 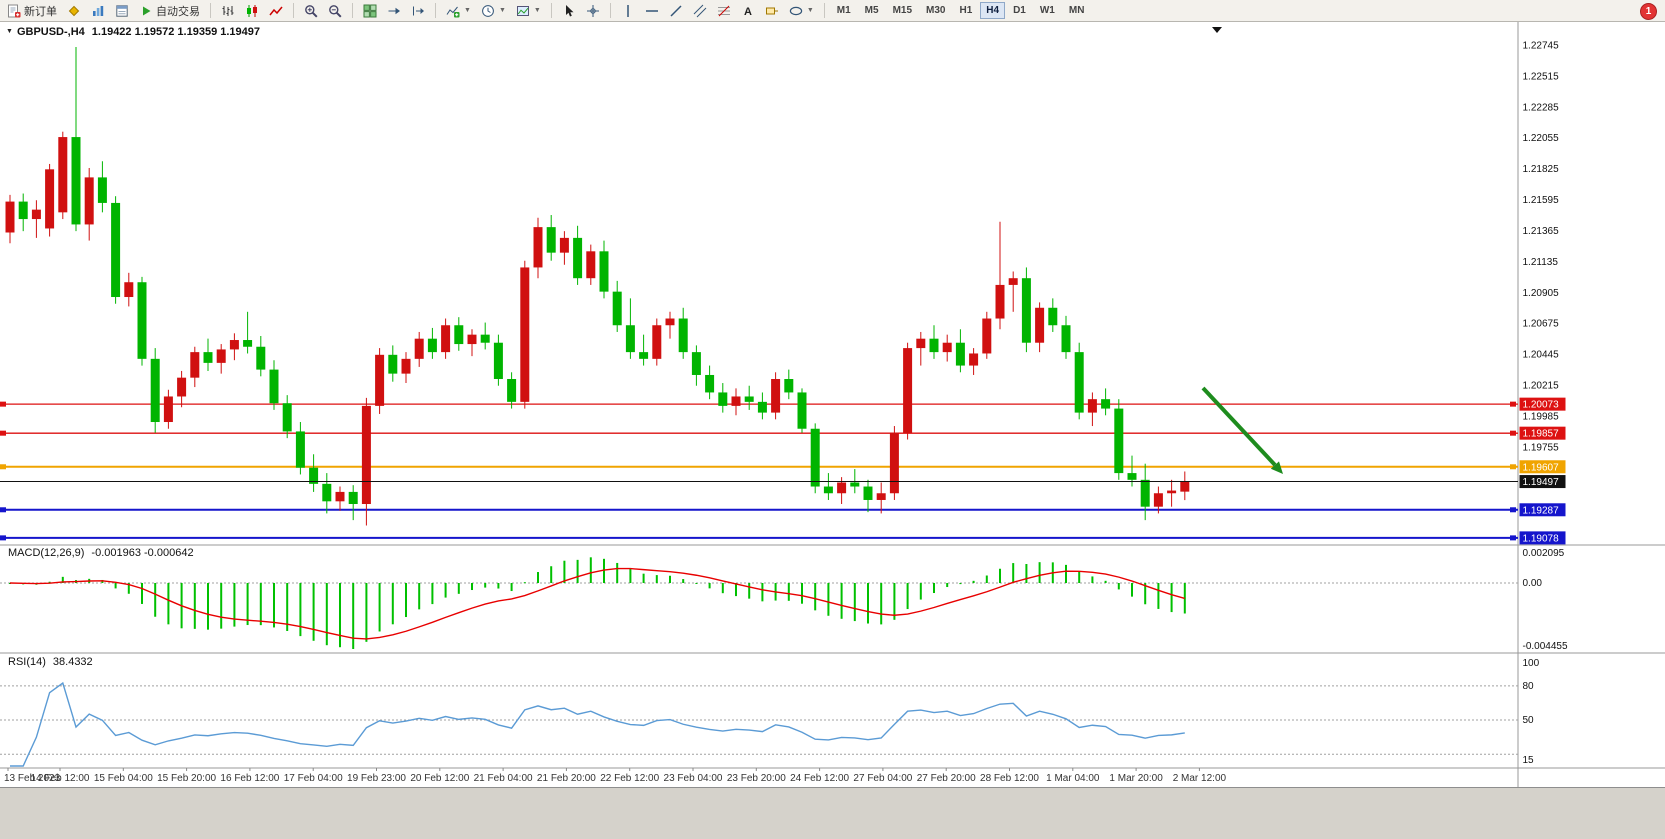 I want to click on time-label: 21 Feb 04:00, so click(x=503, y=778).